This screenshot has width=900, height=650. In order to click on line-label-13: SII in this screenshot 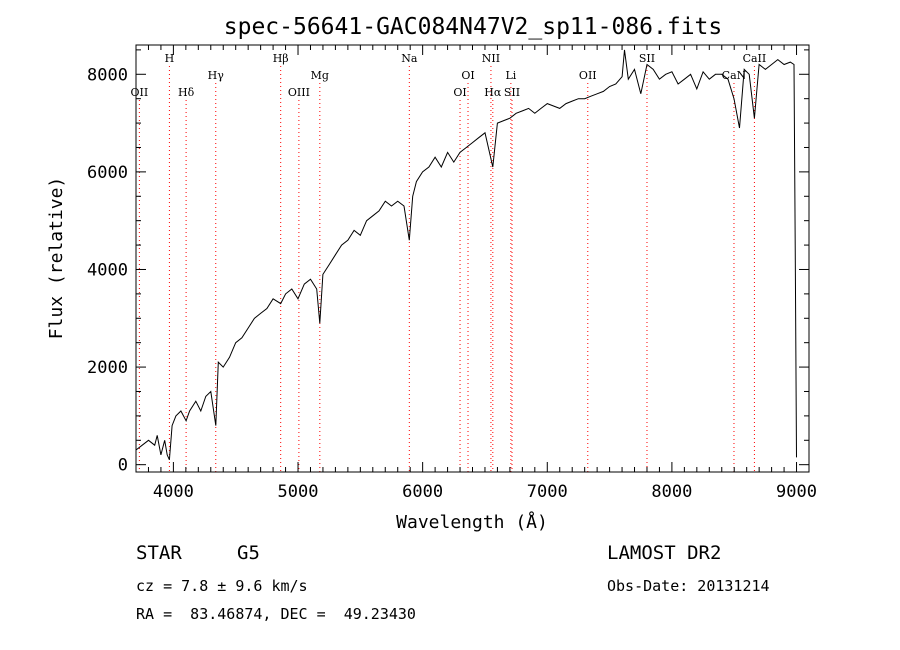, I will do `click(512, 92)`.